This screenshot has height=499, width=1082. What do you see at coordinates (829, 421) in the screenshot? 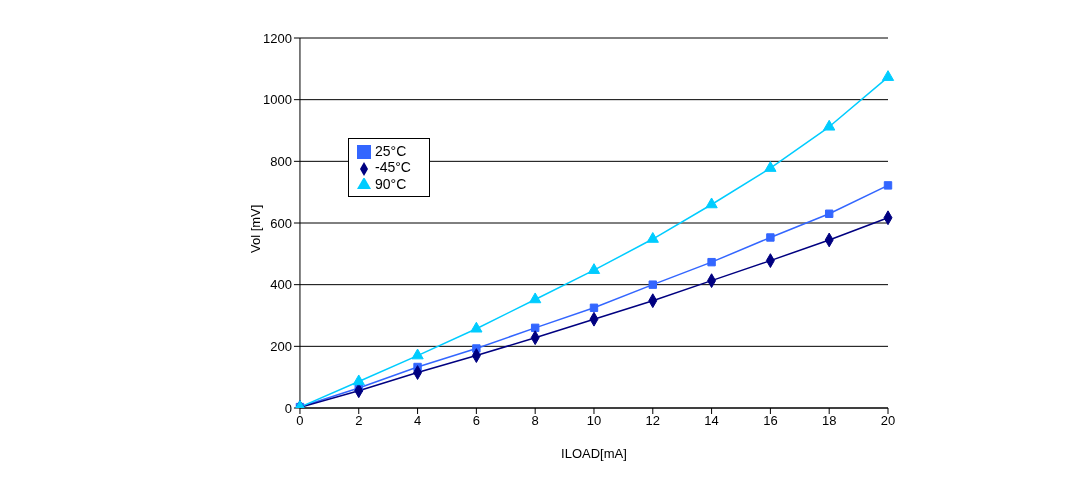
I see `x-tick-label: 18` at bounding box center [829, 421].